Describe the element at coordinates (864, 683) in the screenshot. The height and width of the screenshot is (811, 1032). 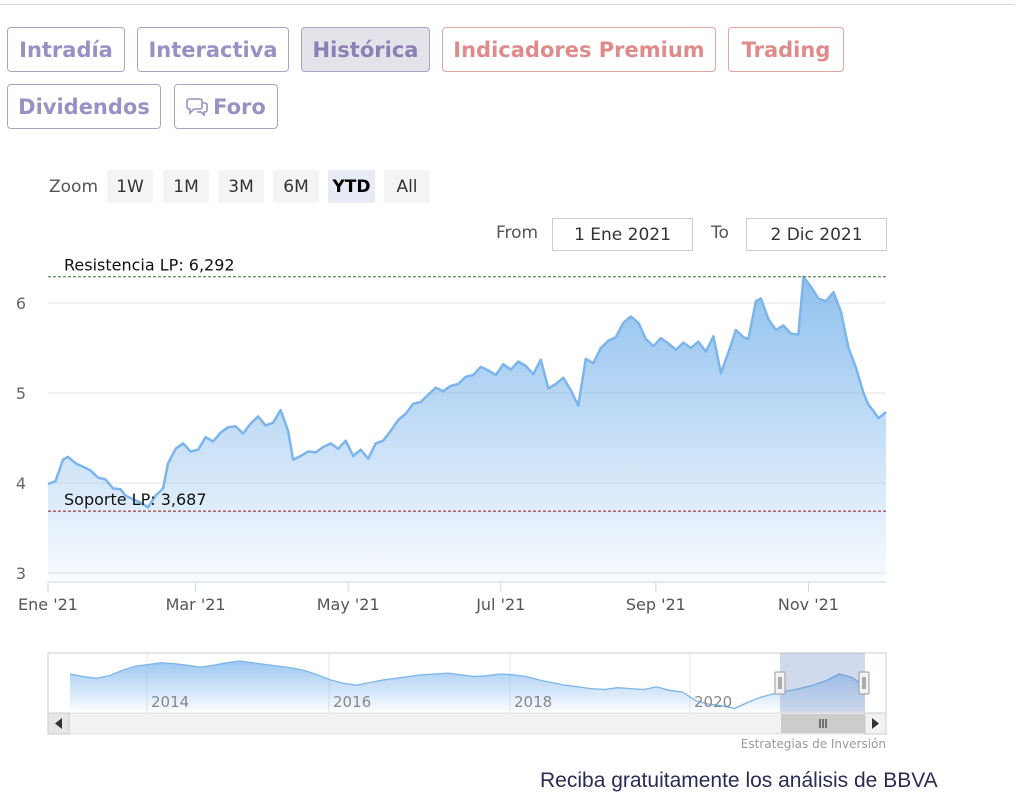
I see `navigator-right-handle` at that location.